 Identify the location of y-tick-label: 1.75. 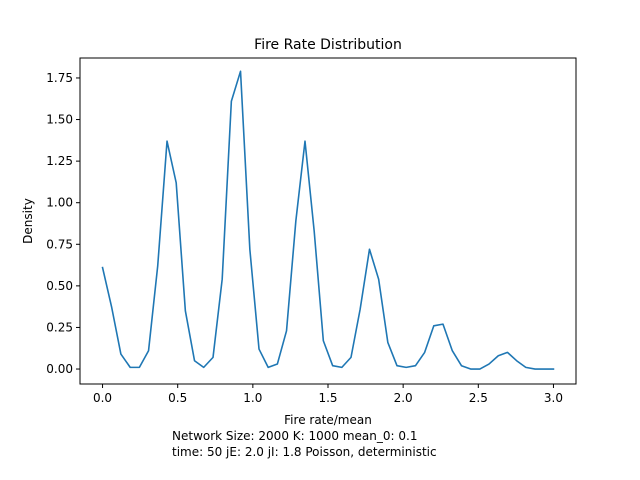
(59, 78).